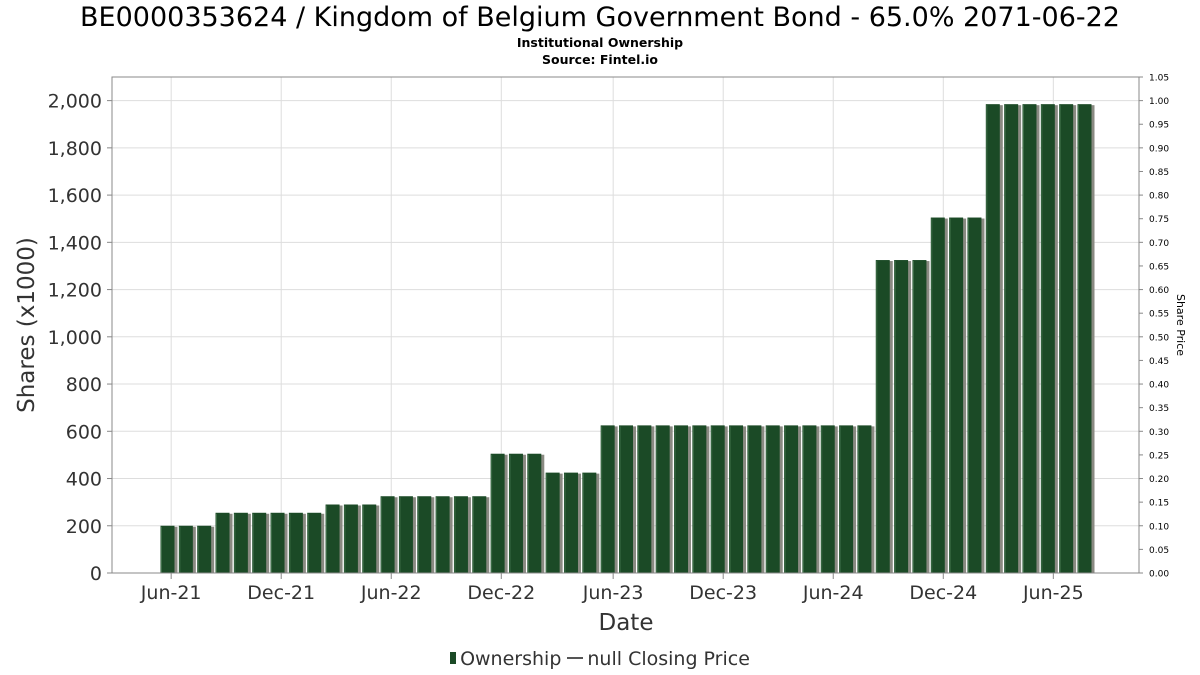 The height and width of the screenshot is (675, 1200). Describe the element at coordinates (1159, 220) in the screenshot. I see `y2-tick-label: 0.75` at that location.